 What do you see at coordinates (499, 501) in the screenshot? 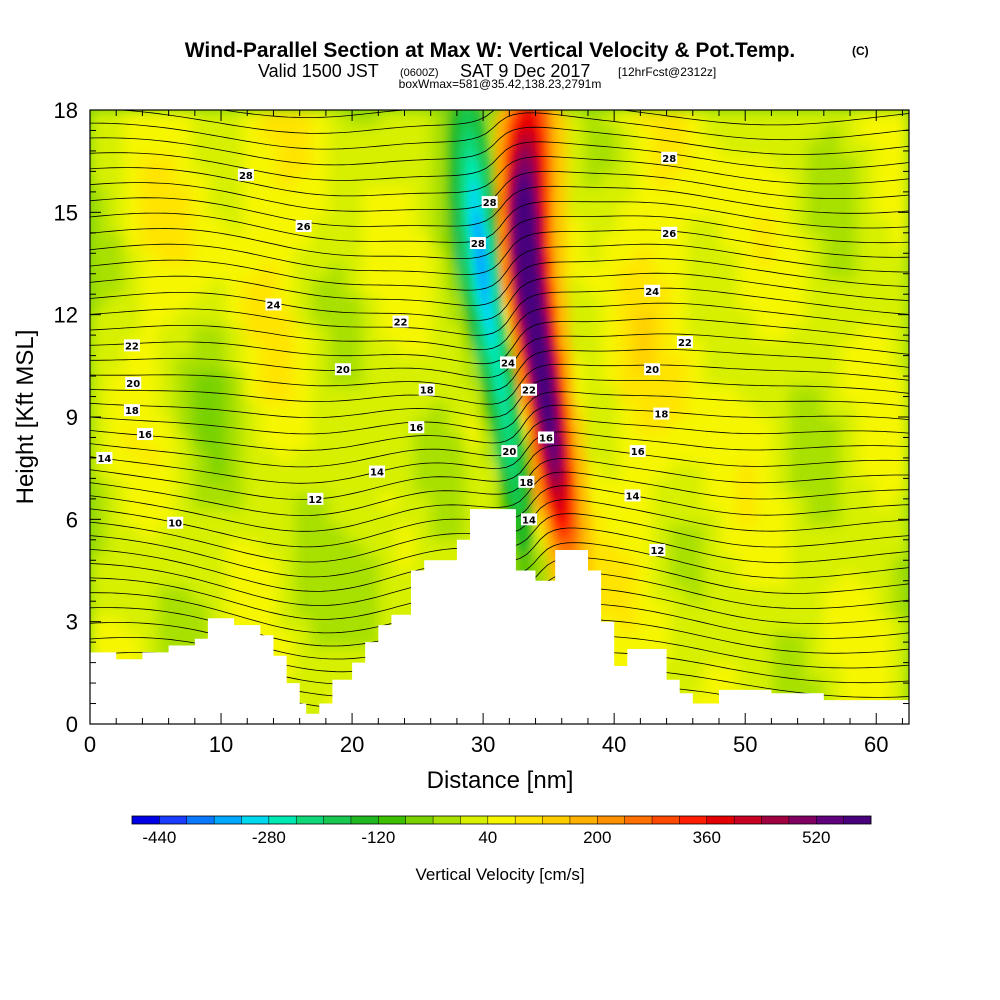
I see `theta-contour-line` at bounding box center [499, 501].